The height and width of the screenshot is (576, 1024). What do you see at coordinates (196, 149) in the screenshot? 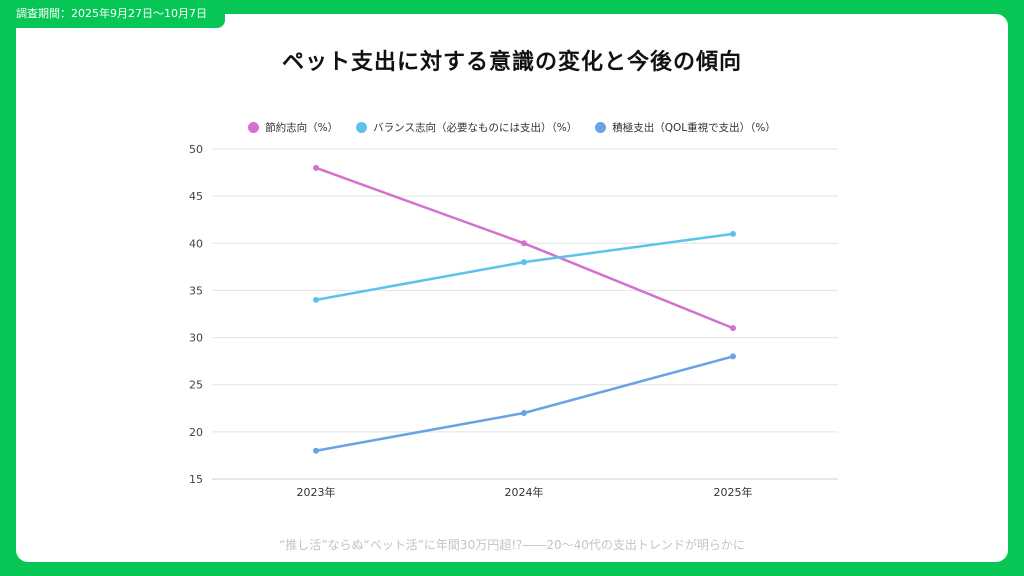
I see `y-tick-label: 50` at bounding box center [196, 149].